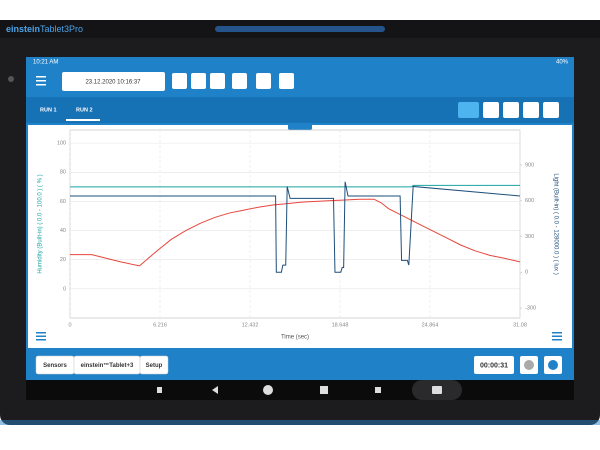 The width and height of the screenshot is (600, 450). What do you see at coordinates (378, 390) in the screenshot?
I see `volume-up` at bounding box center [378, 390].